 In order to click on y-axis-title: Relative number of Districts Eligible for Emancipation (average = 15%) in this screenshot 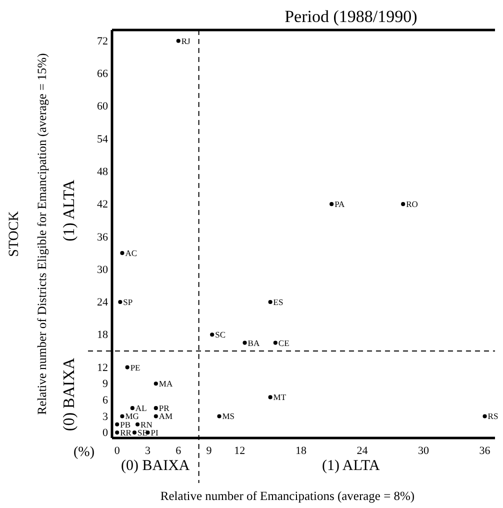, I will do `click(42, 234)`.